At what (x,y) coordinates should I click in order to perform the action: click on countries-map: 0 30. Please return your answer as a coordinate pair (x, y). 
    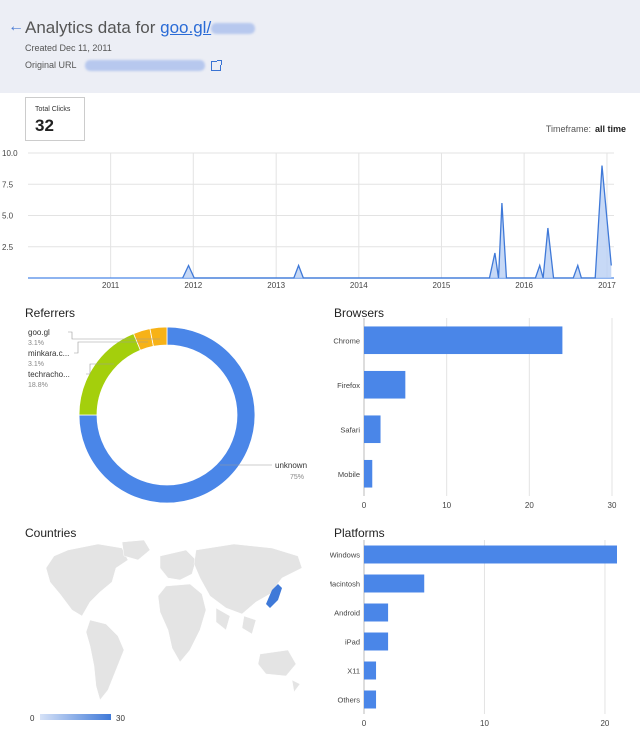
    Looking at the image, I should click on (166, 631).